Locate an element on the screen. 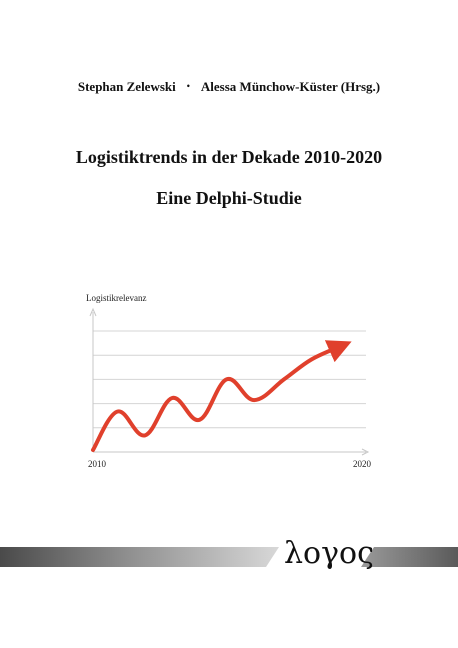 The width and height of the screenshot is (458, 648). author-1: Stephan Zelewski is located at coordinates (126, 86).